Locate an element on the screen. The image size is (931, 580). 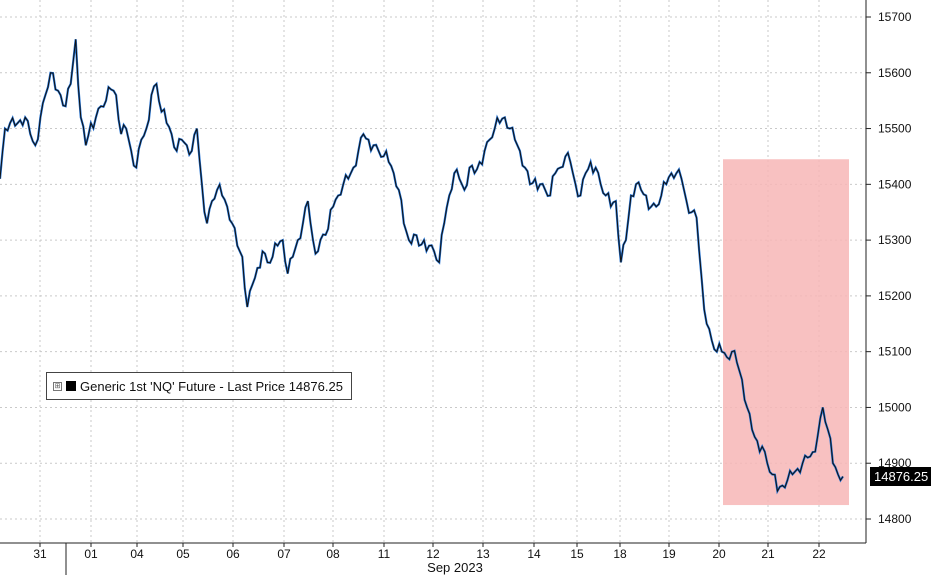
y-tick-label: 15600 is located at coordinates (895, 73).